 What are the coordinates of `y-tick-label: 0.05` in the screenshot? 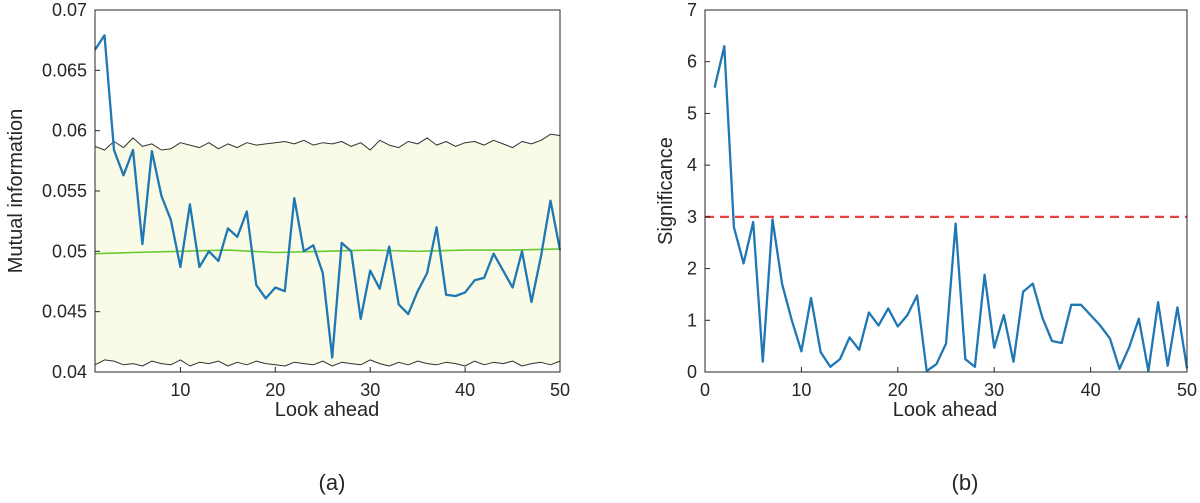 It's located at (69, 251).